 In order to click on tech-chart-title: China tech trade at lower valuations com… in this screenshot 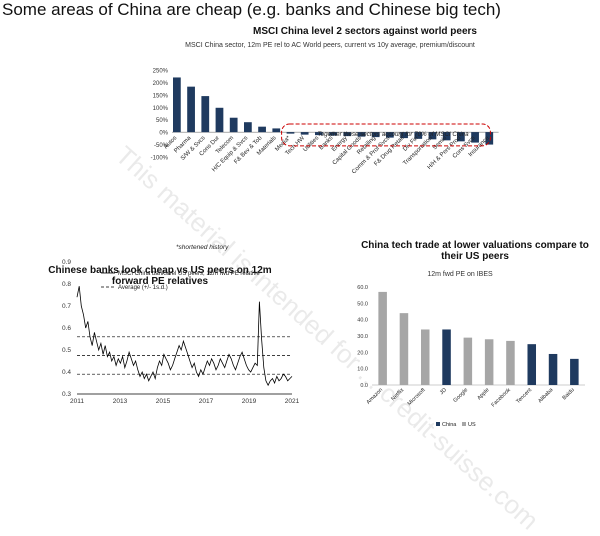, I will do `click(475, 251)`.